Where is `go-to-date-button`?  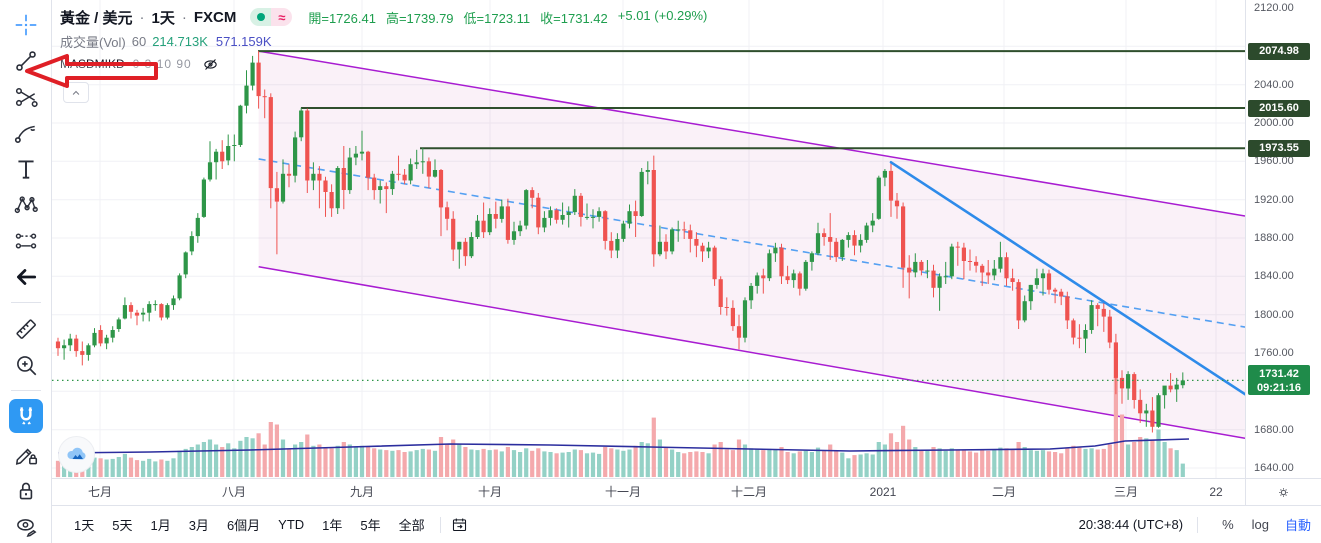
go-to-date-button is located at coordinates (460, 525).